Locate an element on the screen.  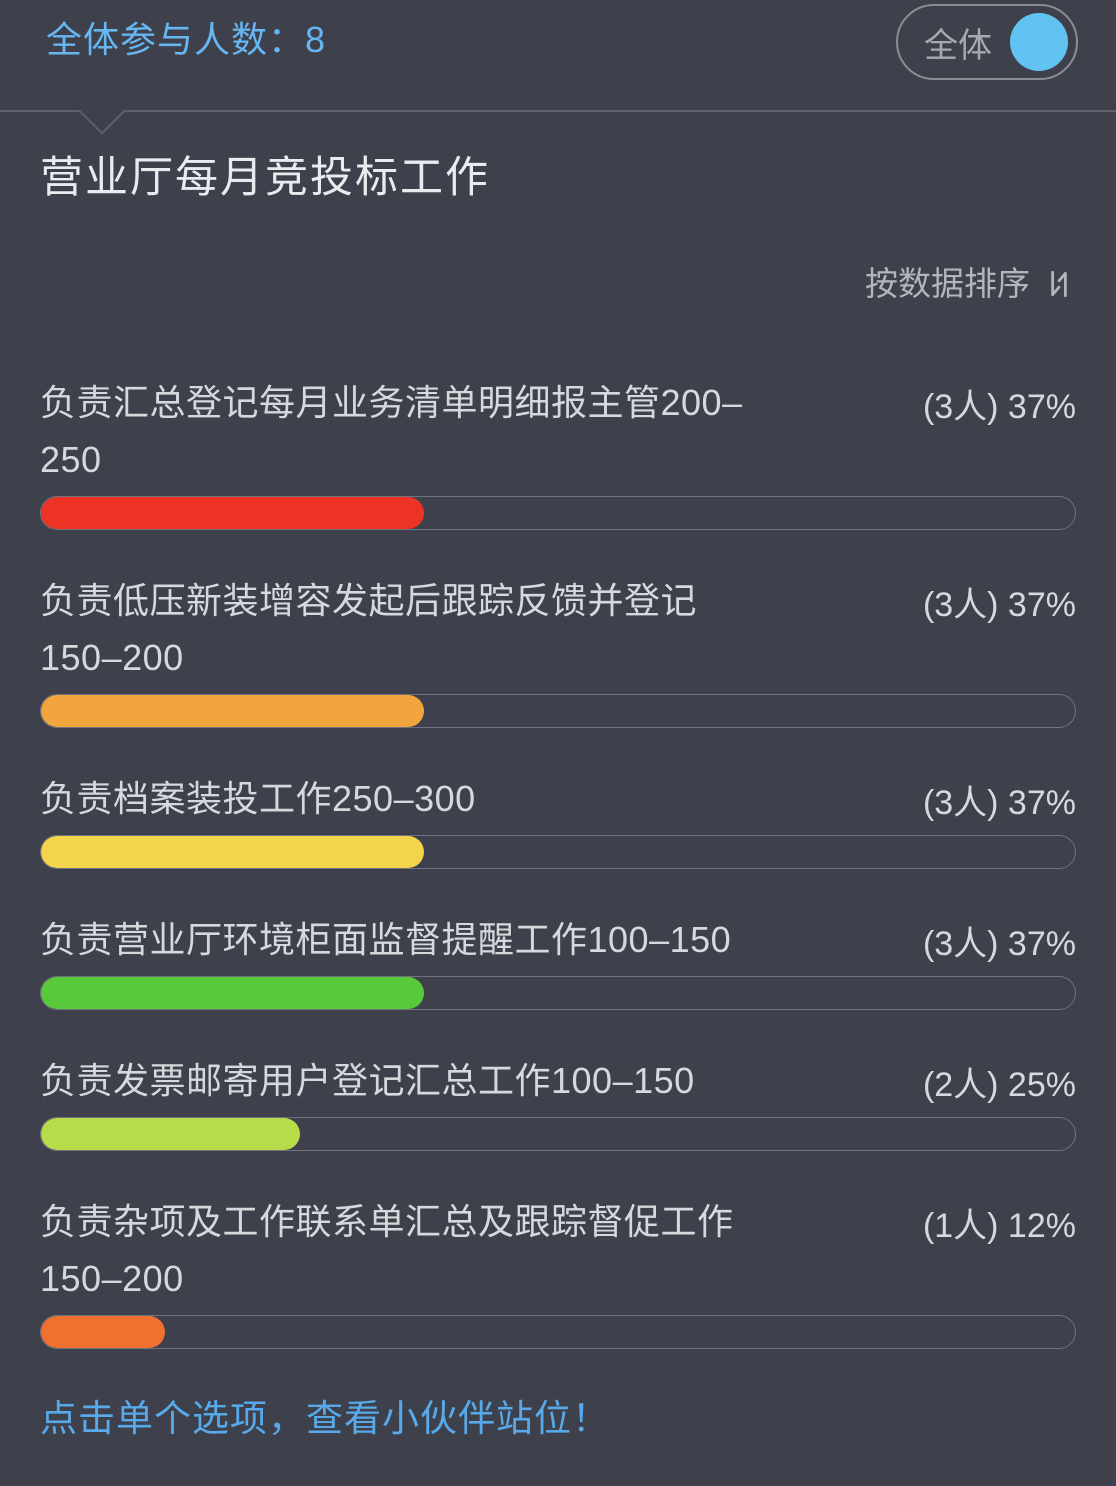
poll-option: 负责杂项及工作联系单汇总及跟踪督促工作150–200 (1人) 12% is located at coordinates (558, 1271).